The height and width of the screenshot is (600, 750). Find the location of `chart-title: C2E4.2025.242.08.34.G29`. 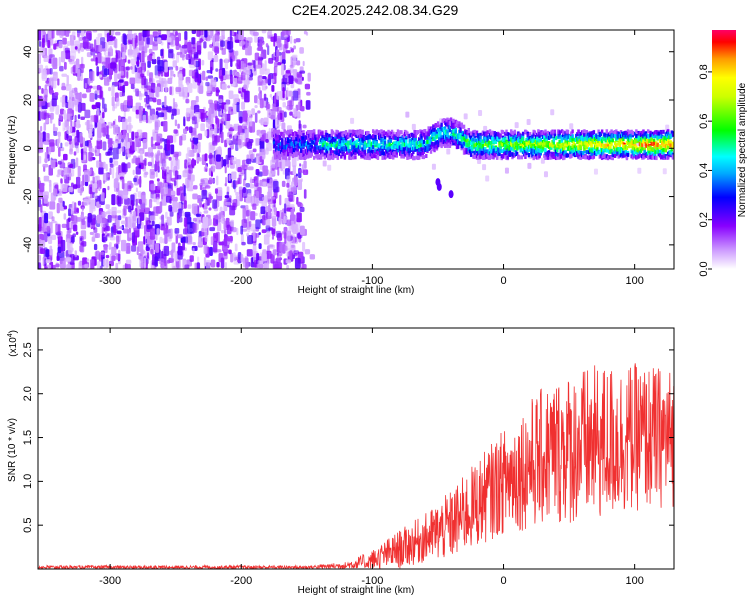

chart-title: C2E4.2025.242.08.34.G29 is located at coordinates (375, 10).